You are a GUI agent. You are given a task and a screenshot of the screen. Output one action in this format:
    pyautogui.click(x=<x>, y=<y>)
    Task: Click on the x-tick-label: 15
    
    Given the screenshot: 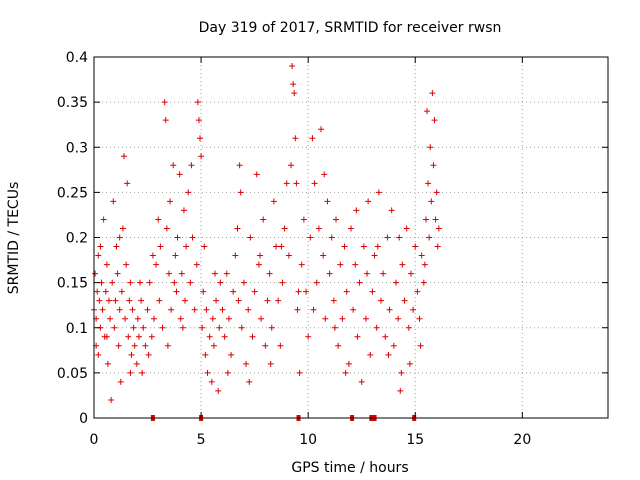 What is the action you would take?
    pyautogui.click(x=415, y=440)
    